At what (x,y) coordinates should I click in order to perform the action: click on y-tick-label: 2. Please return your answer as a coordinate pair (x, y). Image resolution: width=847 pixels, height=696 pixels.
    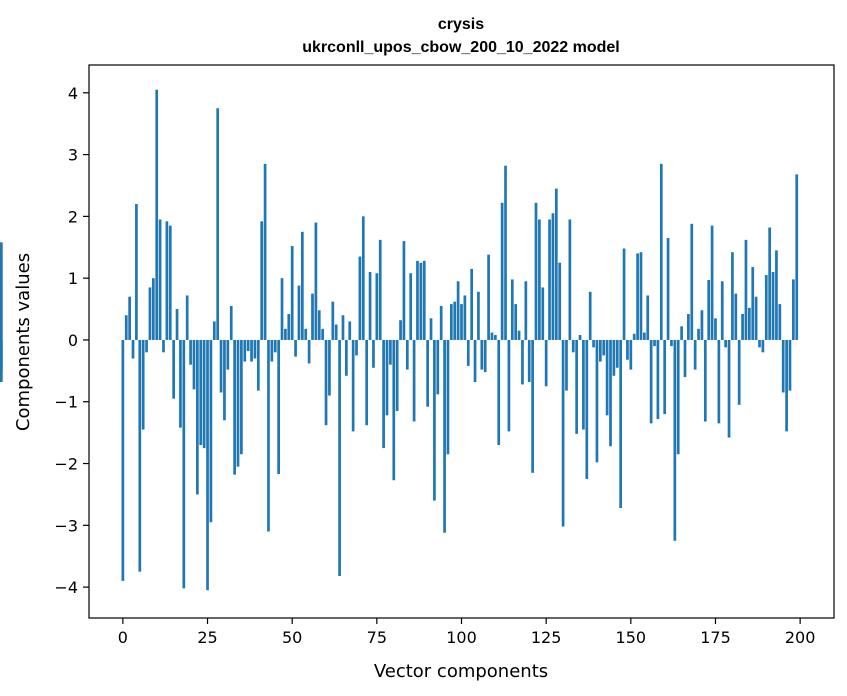
    Looking at the image, I should click on (73, 216).